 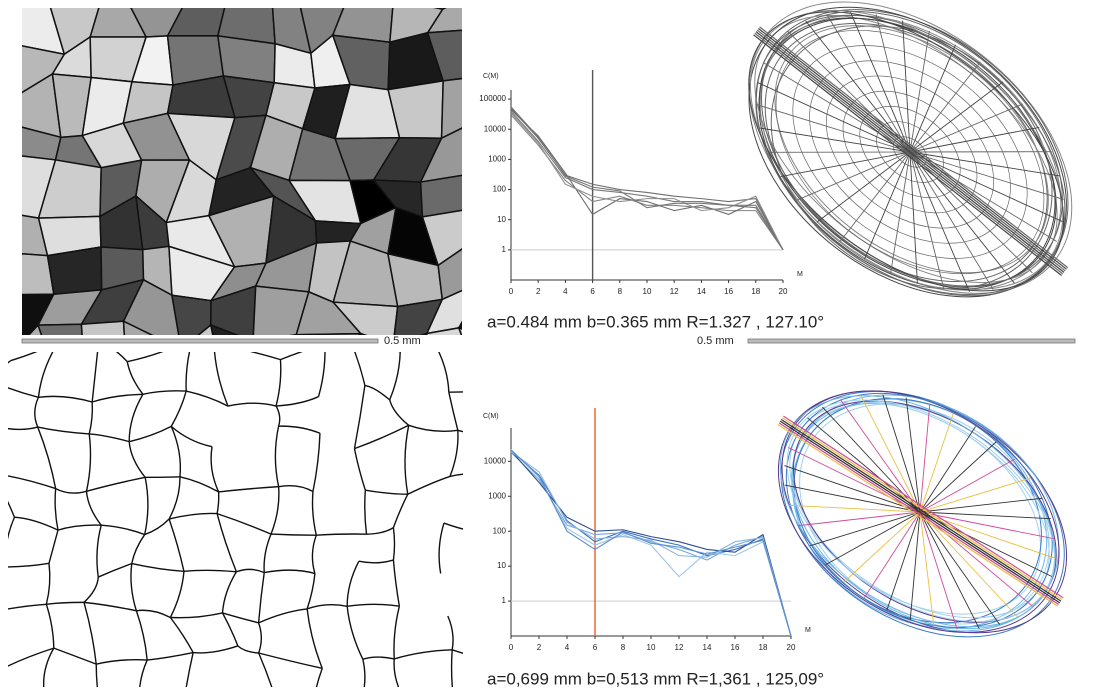 What do you see at coordinates (497, 158) in the screenshot?
I see `y-tick-label: 1000` at bounding box center [497, 158].